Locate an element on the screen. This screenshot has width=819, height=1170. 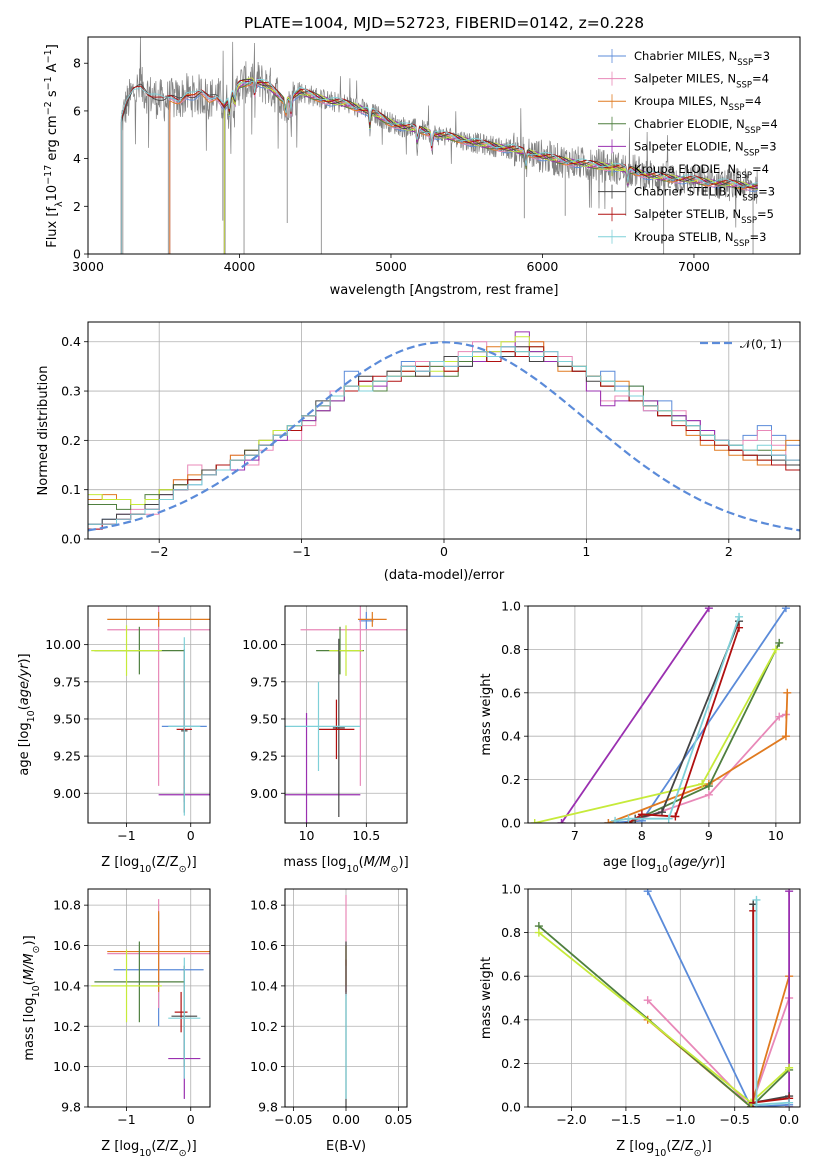
y-tick-label: 0.0 is located at coordinates (71, 539).